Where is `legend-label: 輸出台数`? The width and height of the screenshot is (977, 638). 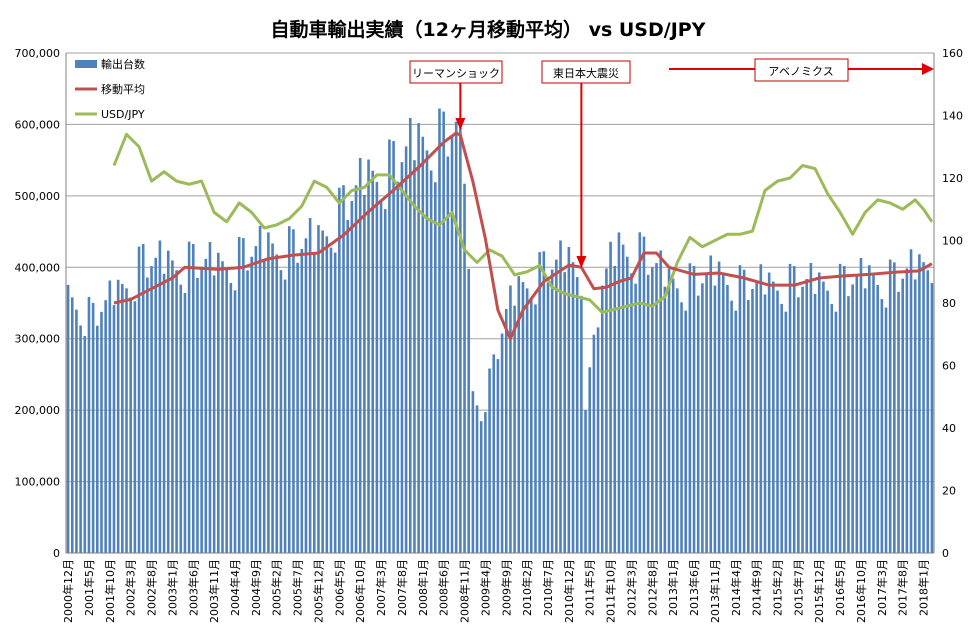 legend-label: 輸出台数 is located at coordinates (123, 64).